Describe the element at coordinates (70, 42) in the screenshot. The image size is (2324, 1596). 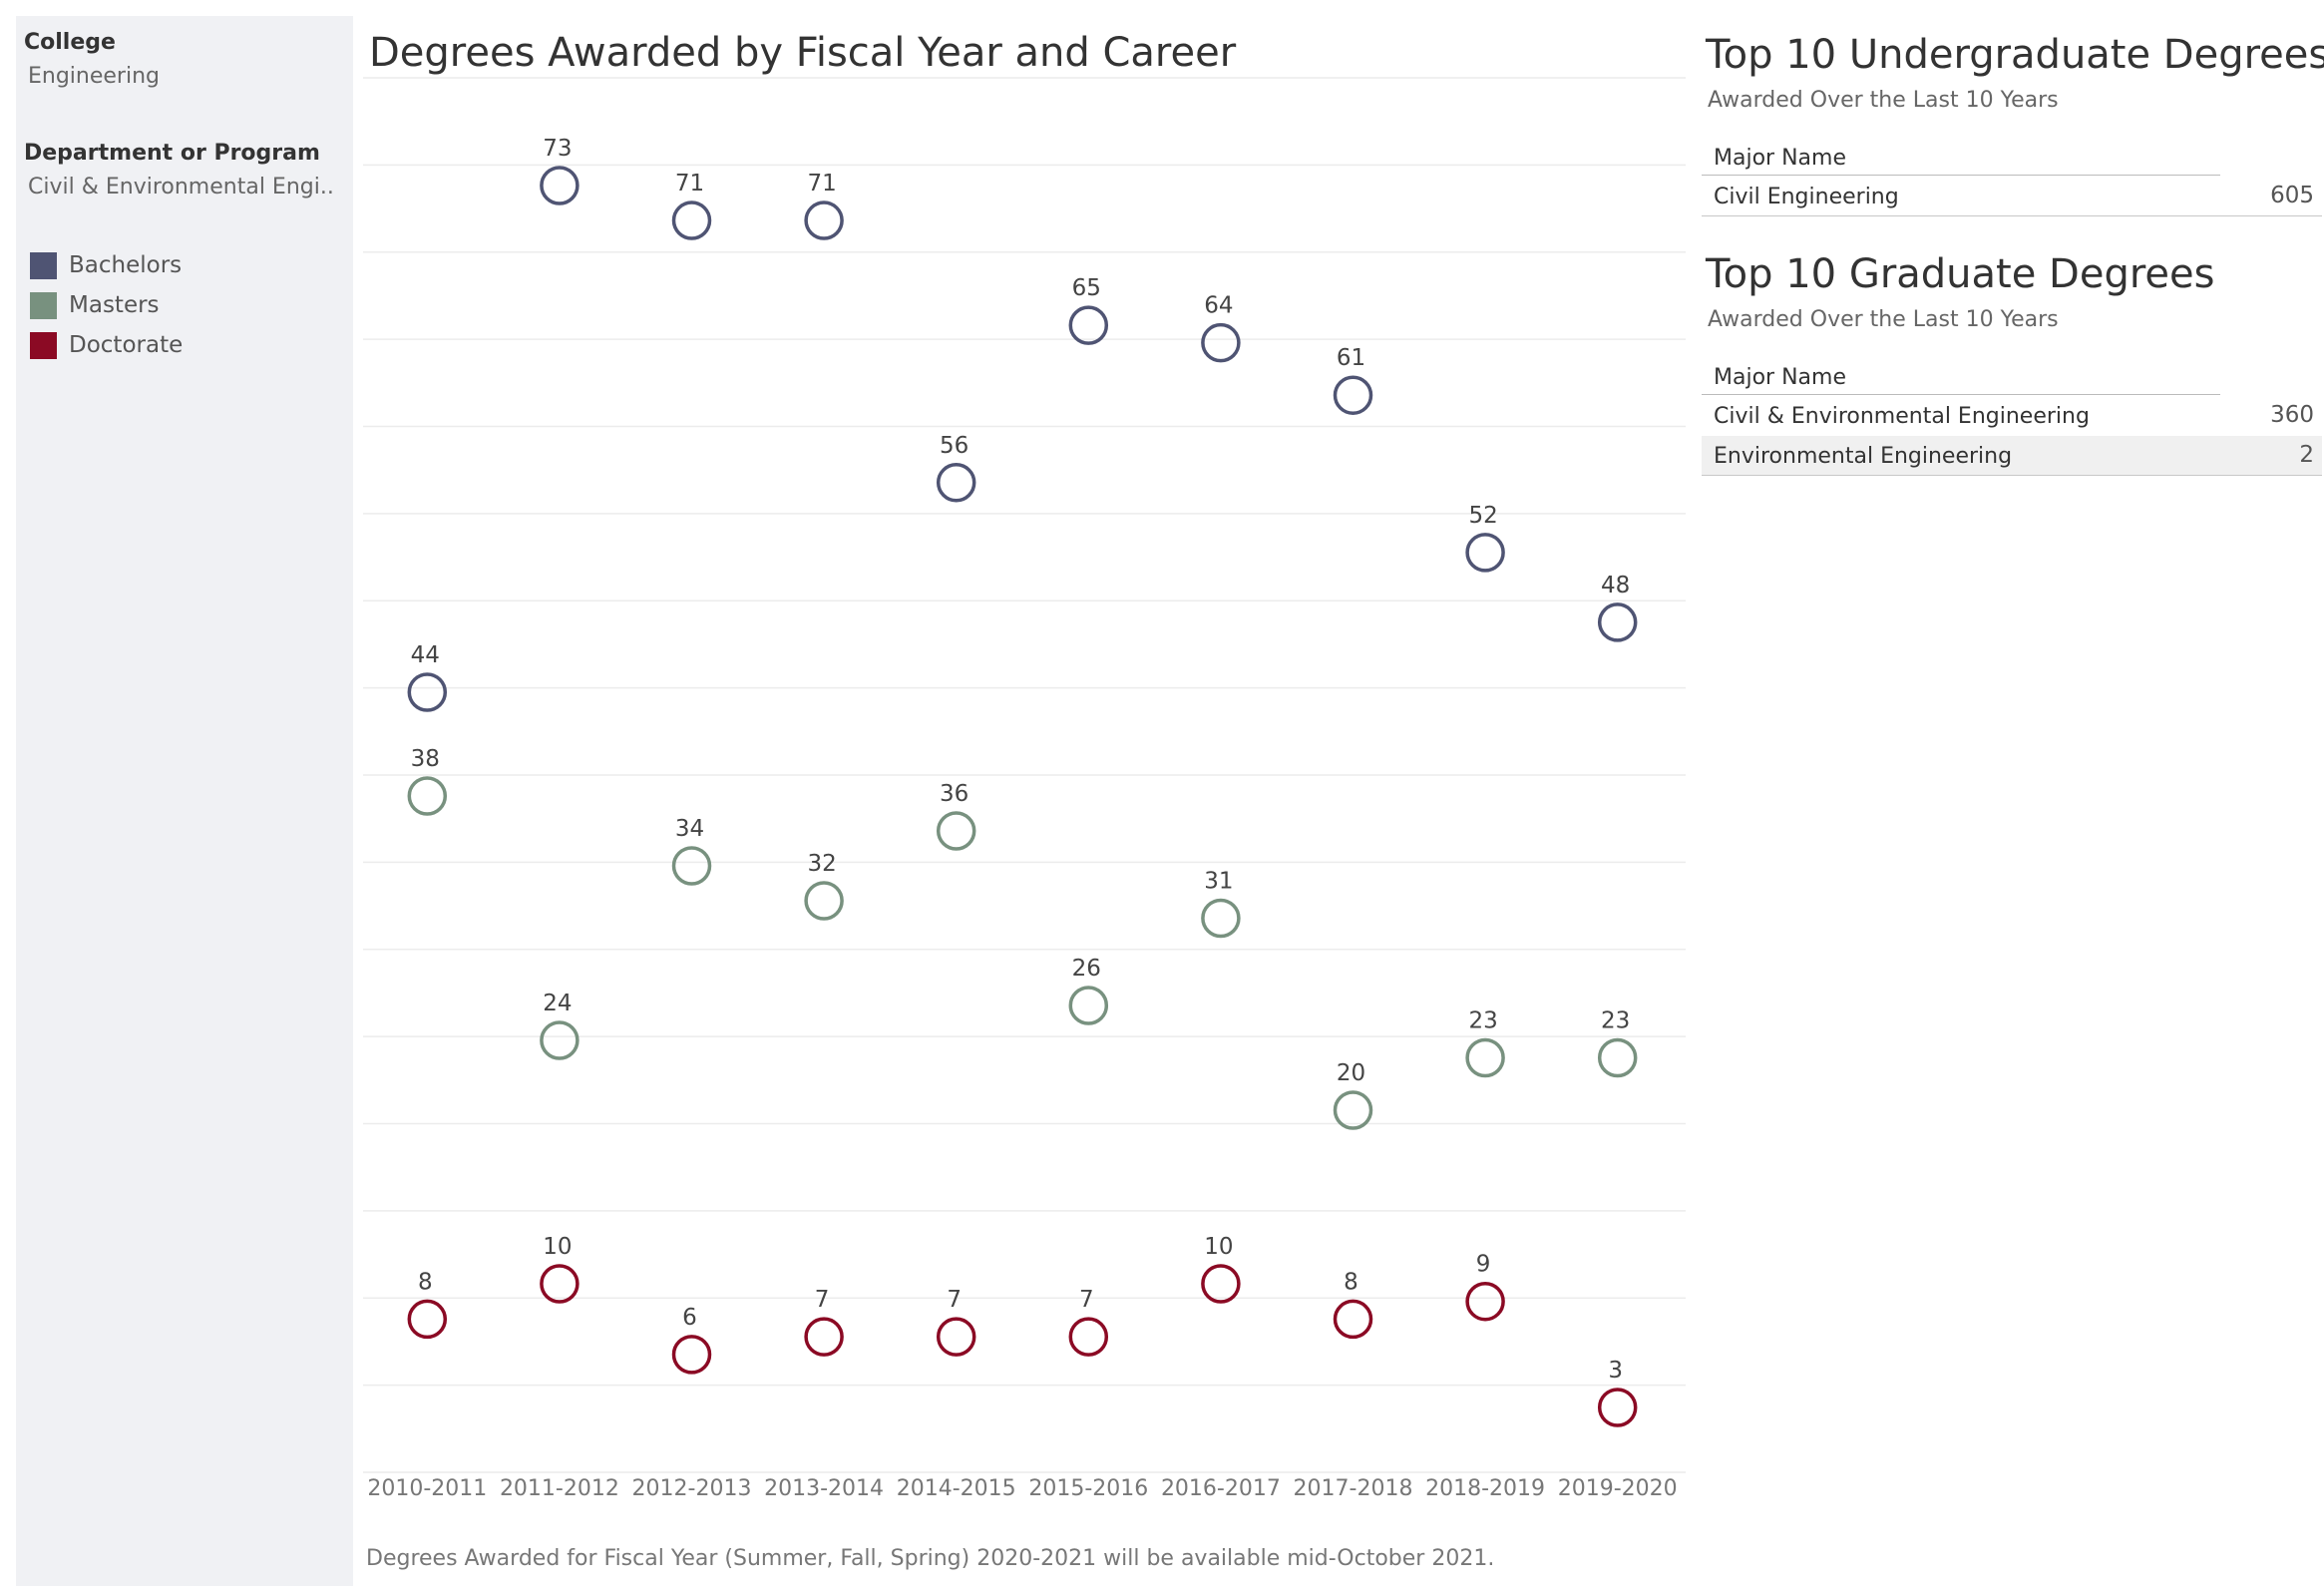
I see `college-filter-label: College` at that location.